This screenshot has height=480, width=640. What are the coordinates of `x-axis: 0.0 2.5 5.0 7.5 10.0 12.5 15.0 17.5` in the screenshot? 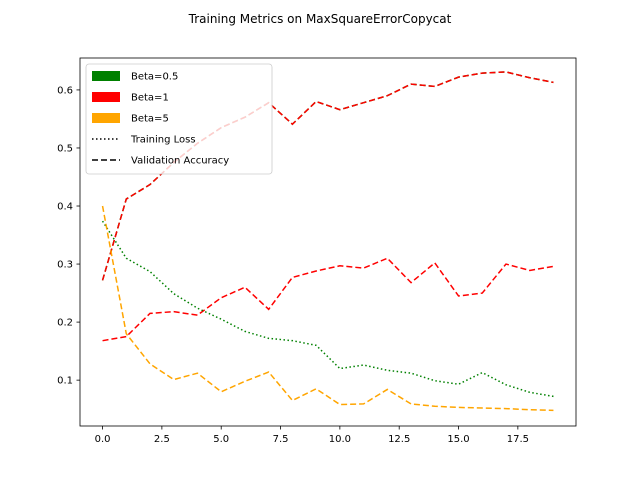 It's located at (312, 435).